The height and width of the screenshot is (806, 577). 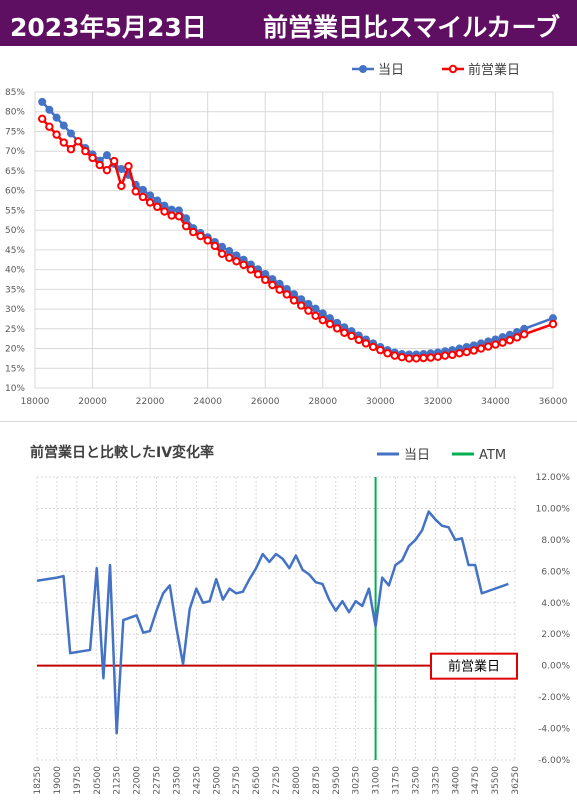 What do you see at coordinates (357, 780) in the screenshot?
I see `x-tick-label: 30250` at bounding box center [357, 780].